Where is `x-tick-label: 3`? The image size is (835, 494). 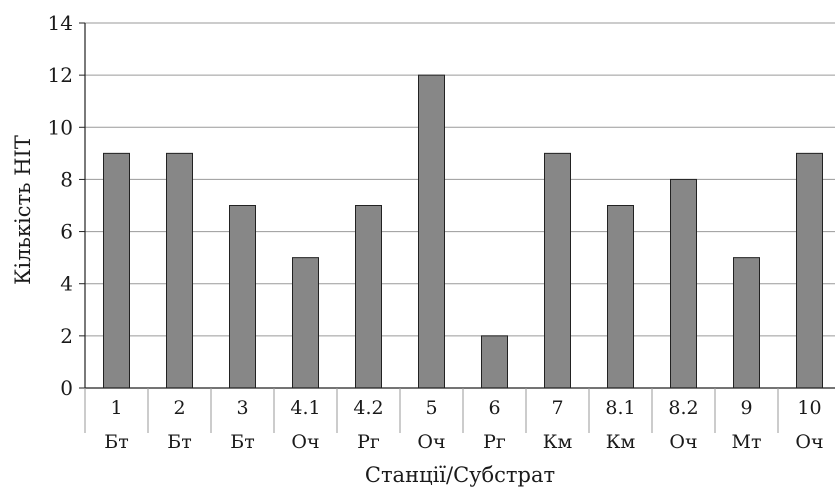 x-tick-label: 3 is located at coordinates (242, 408).